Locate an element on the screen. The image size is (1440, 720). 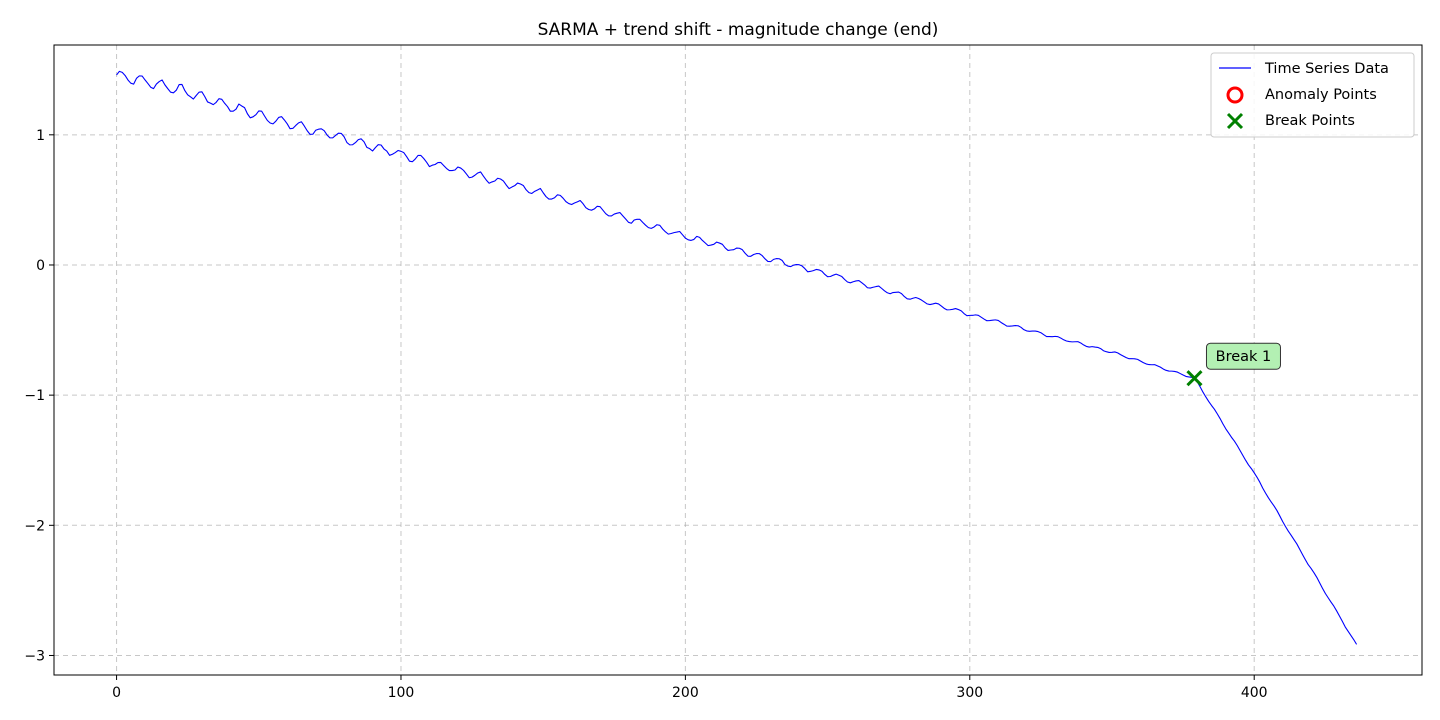
x-tick-label: 300 is located at coordinates (969, 693).